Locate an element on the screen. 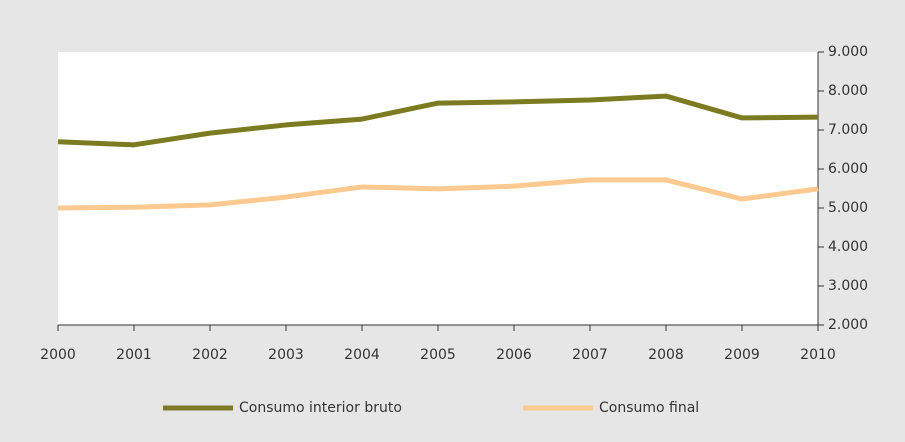 The width and height of the screenshot is (905, 442). legend-label: Consumo interior bruto is located at coordinates (320, 408).